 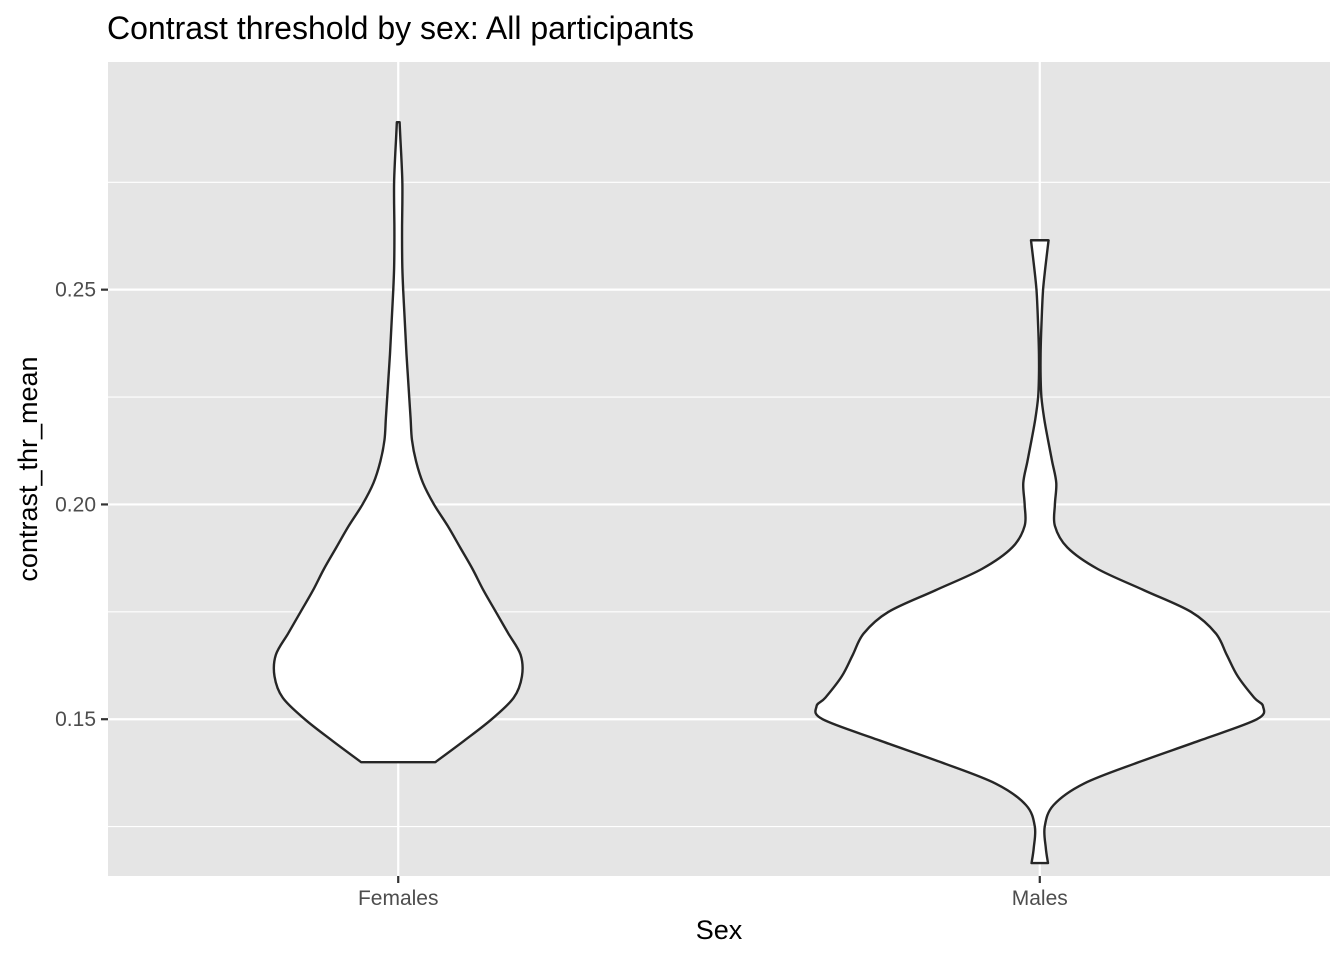 I want to click on y-tick-label: 0.20, so click(x=75, y=504).